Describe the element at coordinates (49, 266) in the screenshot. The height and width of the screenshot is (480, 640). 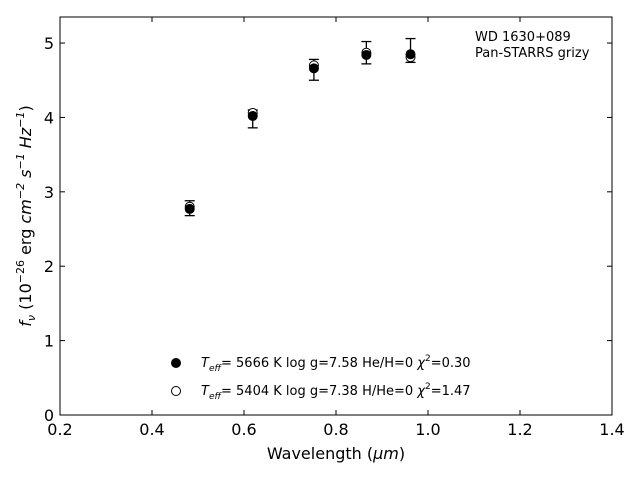
I see `y-tick-label: 2` at that location.